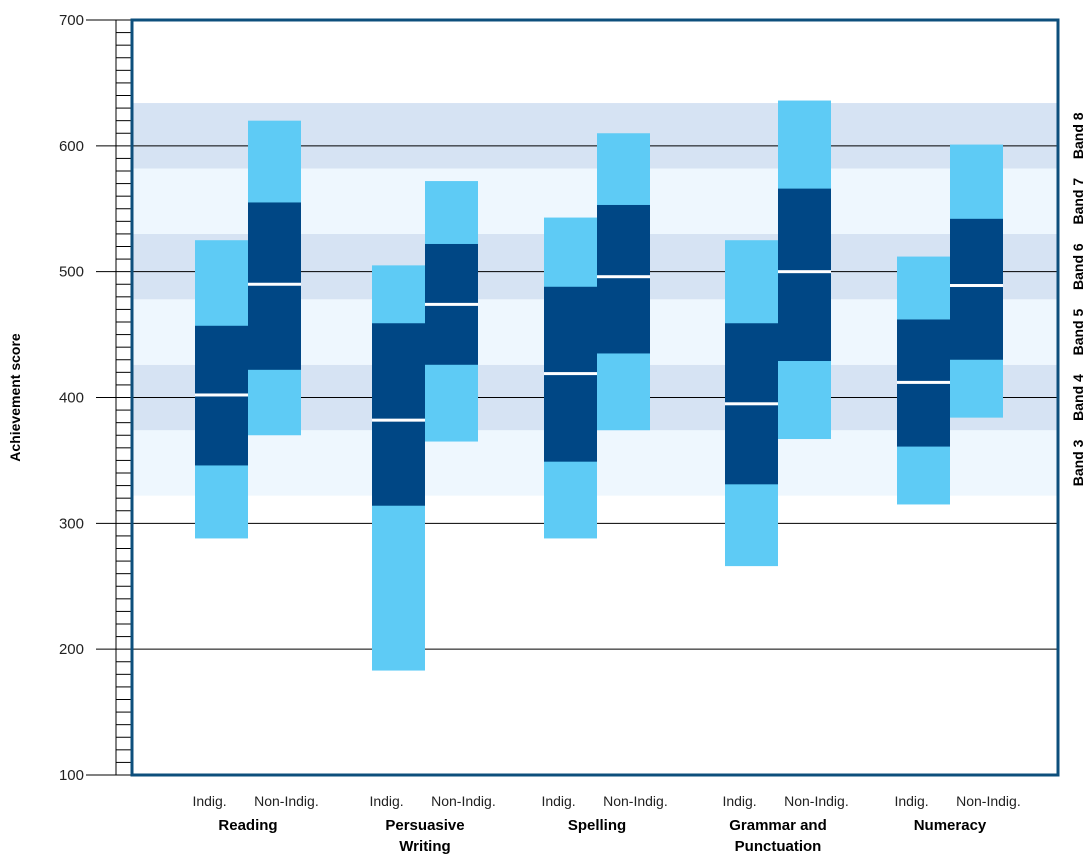 The width and height of the screenshot is (1089, 854). I want to click on mean-line-spelling-non-indig, so click(623, 277).